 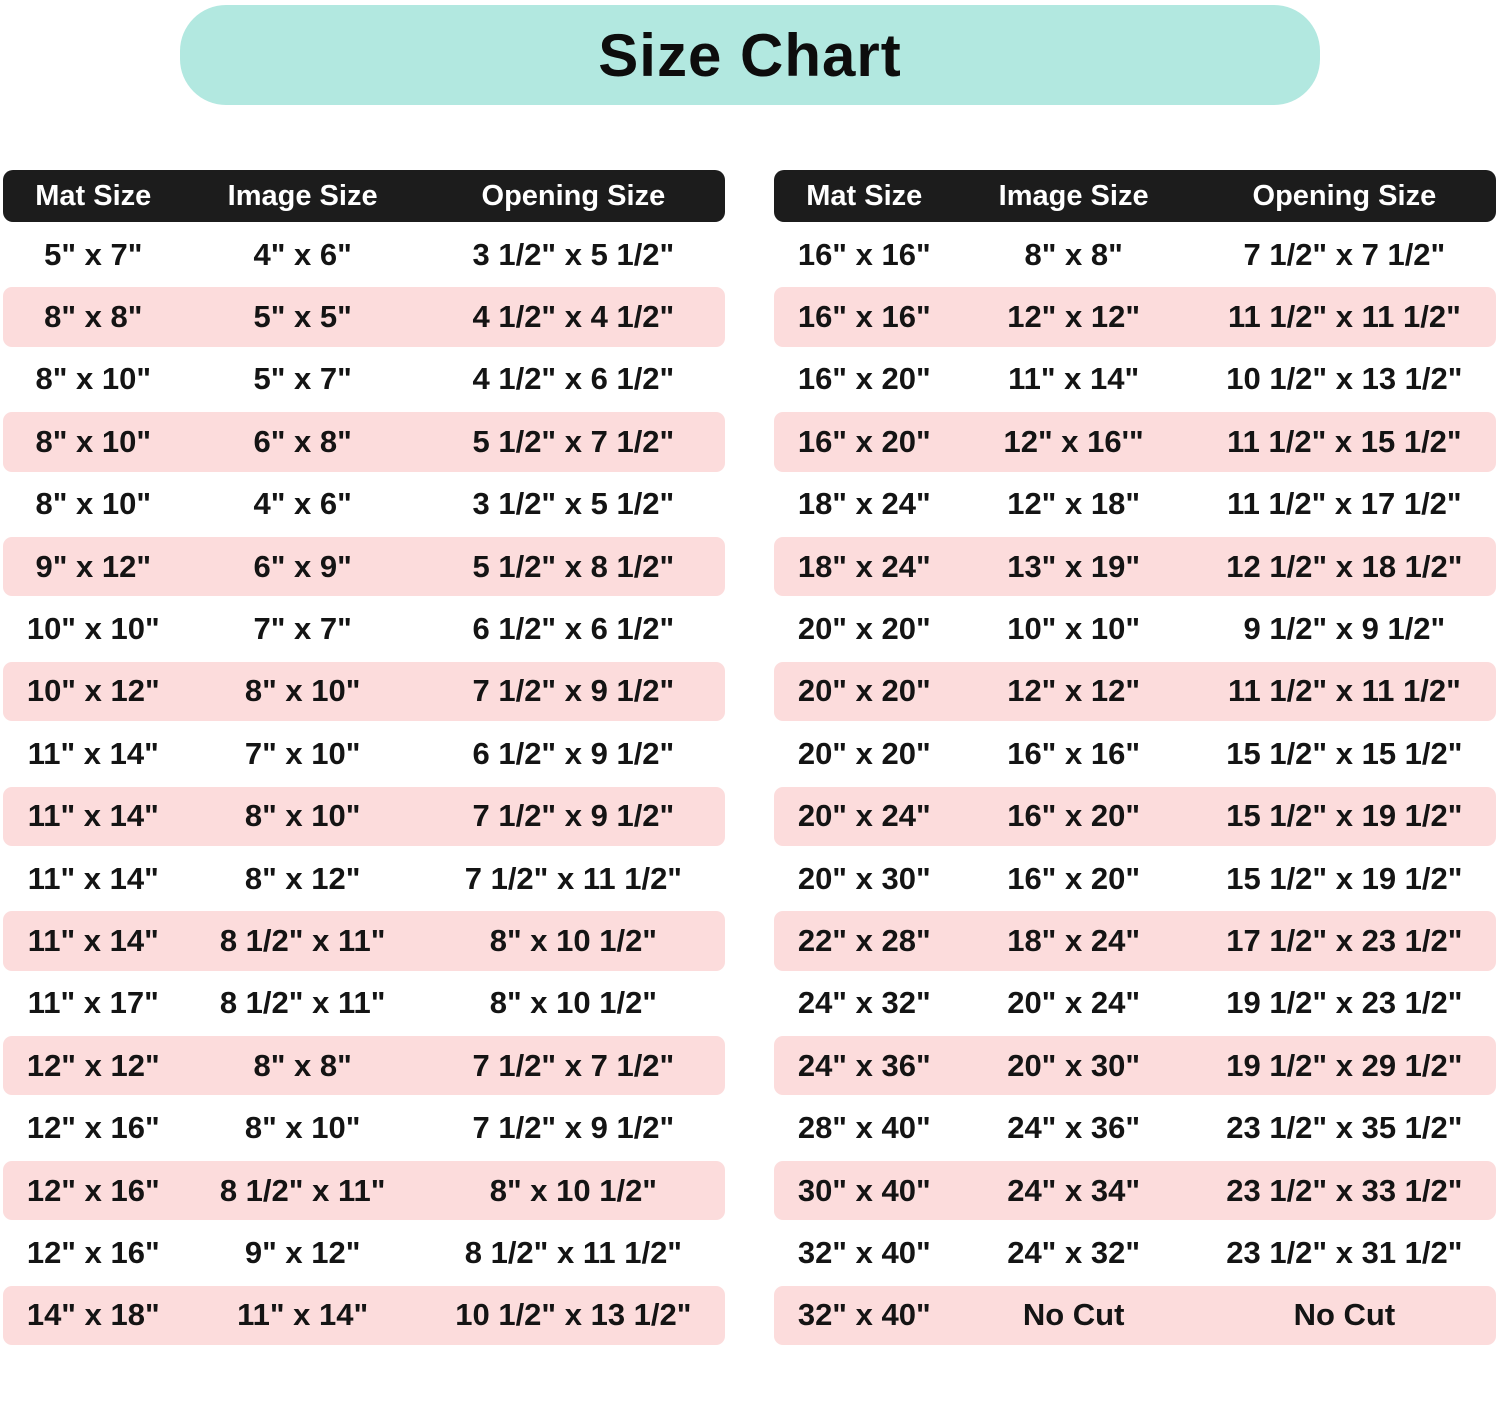 What do you see at coordinates (1344, 504) in the screenshot?
I see `table-cell: 11 1/2" x 17 1/2"` at bounding box center [1344, 504].